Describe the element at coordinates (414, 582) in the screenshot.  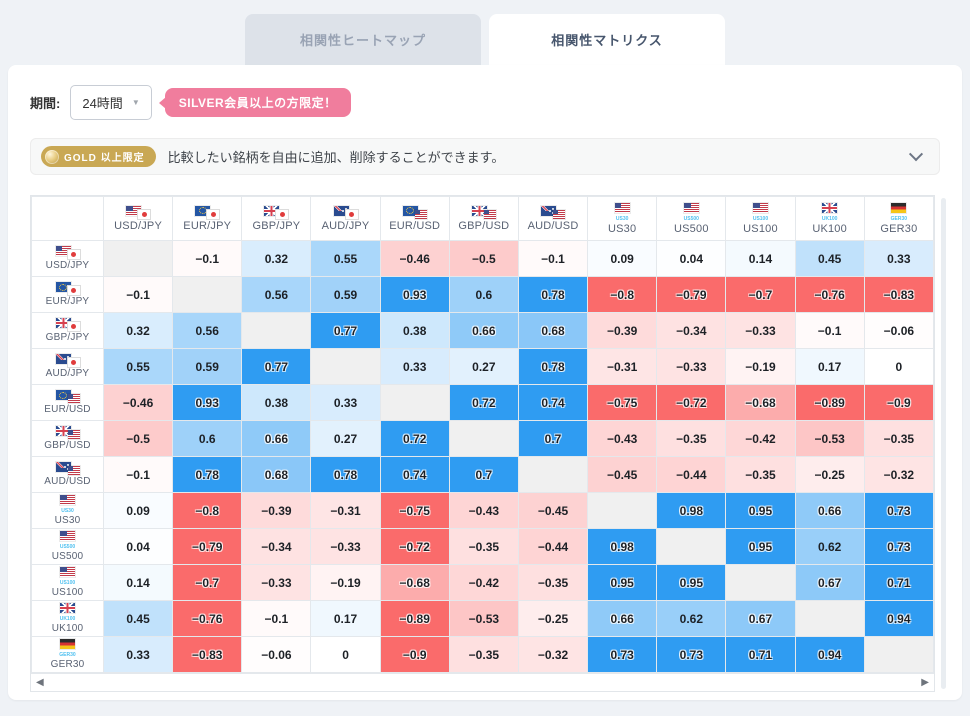
I see `matrix-cell: −0.68` at that location.